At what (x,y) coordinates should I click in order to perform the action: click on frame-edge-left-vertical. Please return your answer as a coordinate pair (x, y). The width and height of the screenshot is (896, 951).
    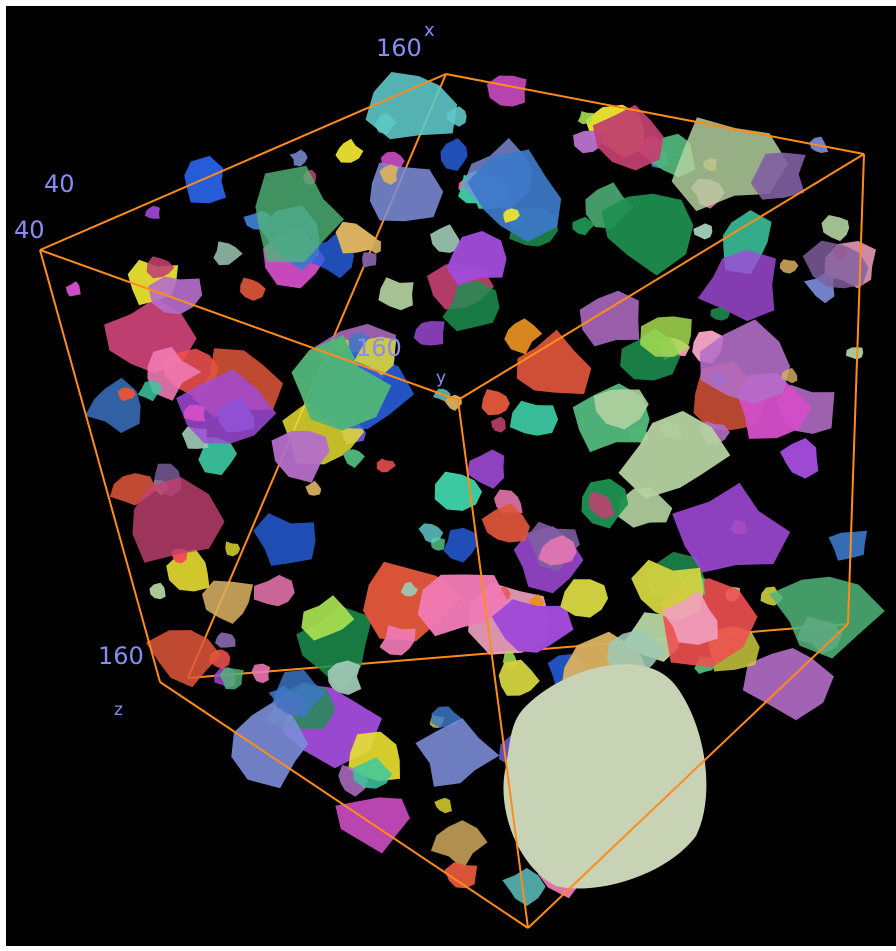
    Looking at the image, I should click on (100, 466).